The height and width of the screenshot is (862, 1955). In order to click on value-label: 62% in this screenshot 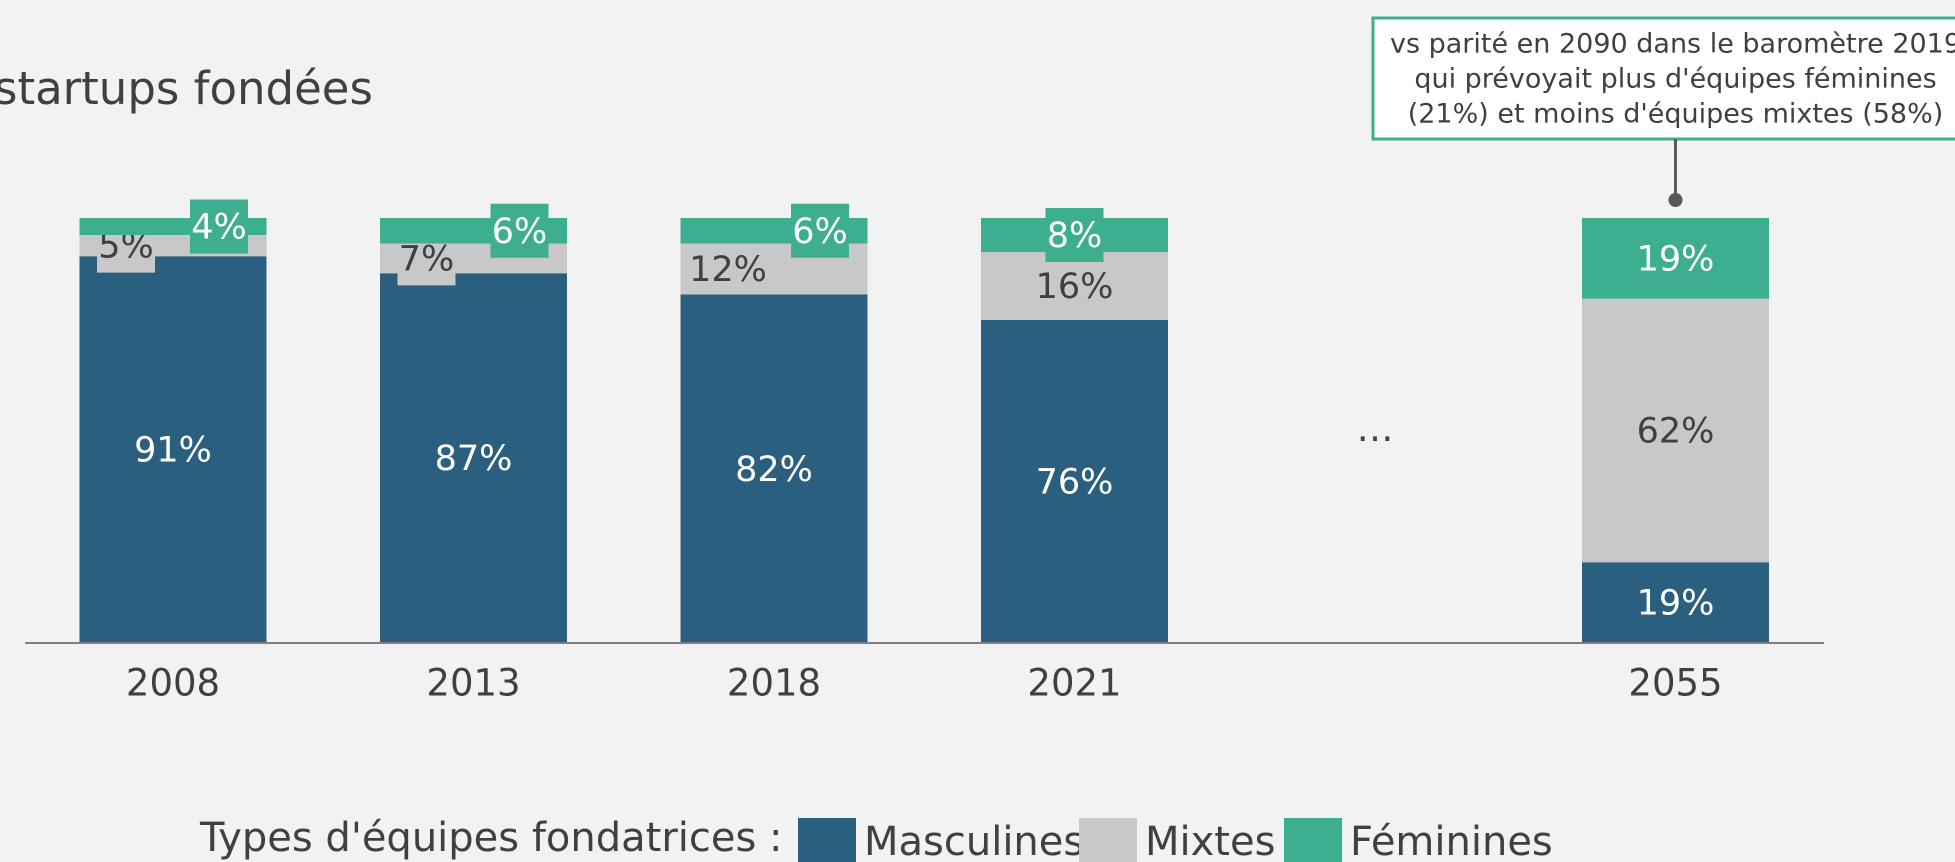, I will do `click(1676, 432)`.